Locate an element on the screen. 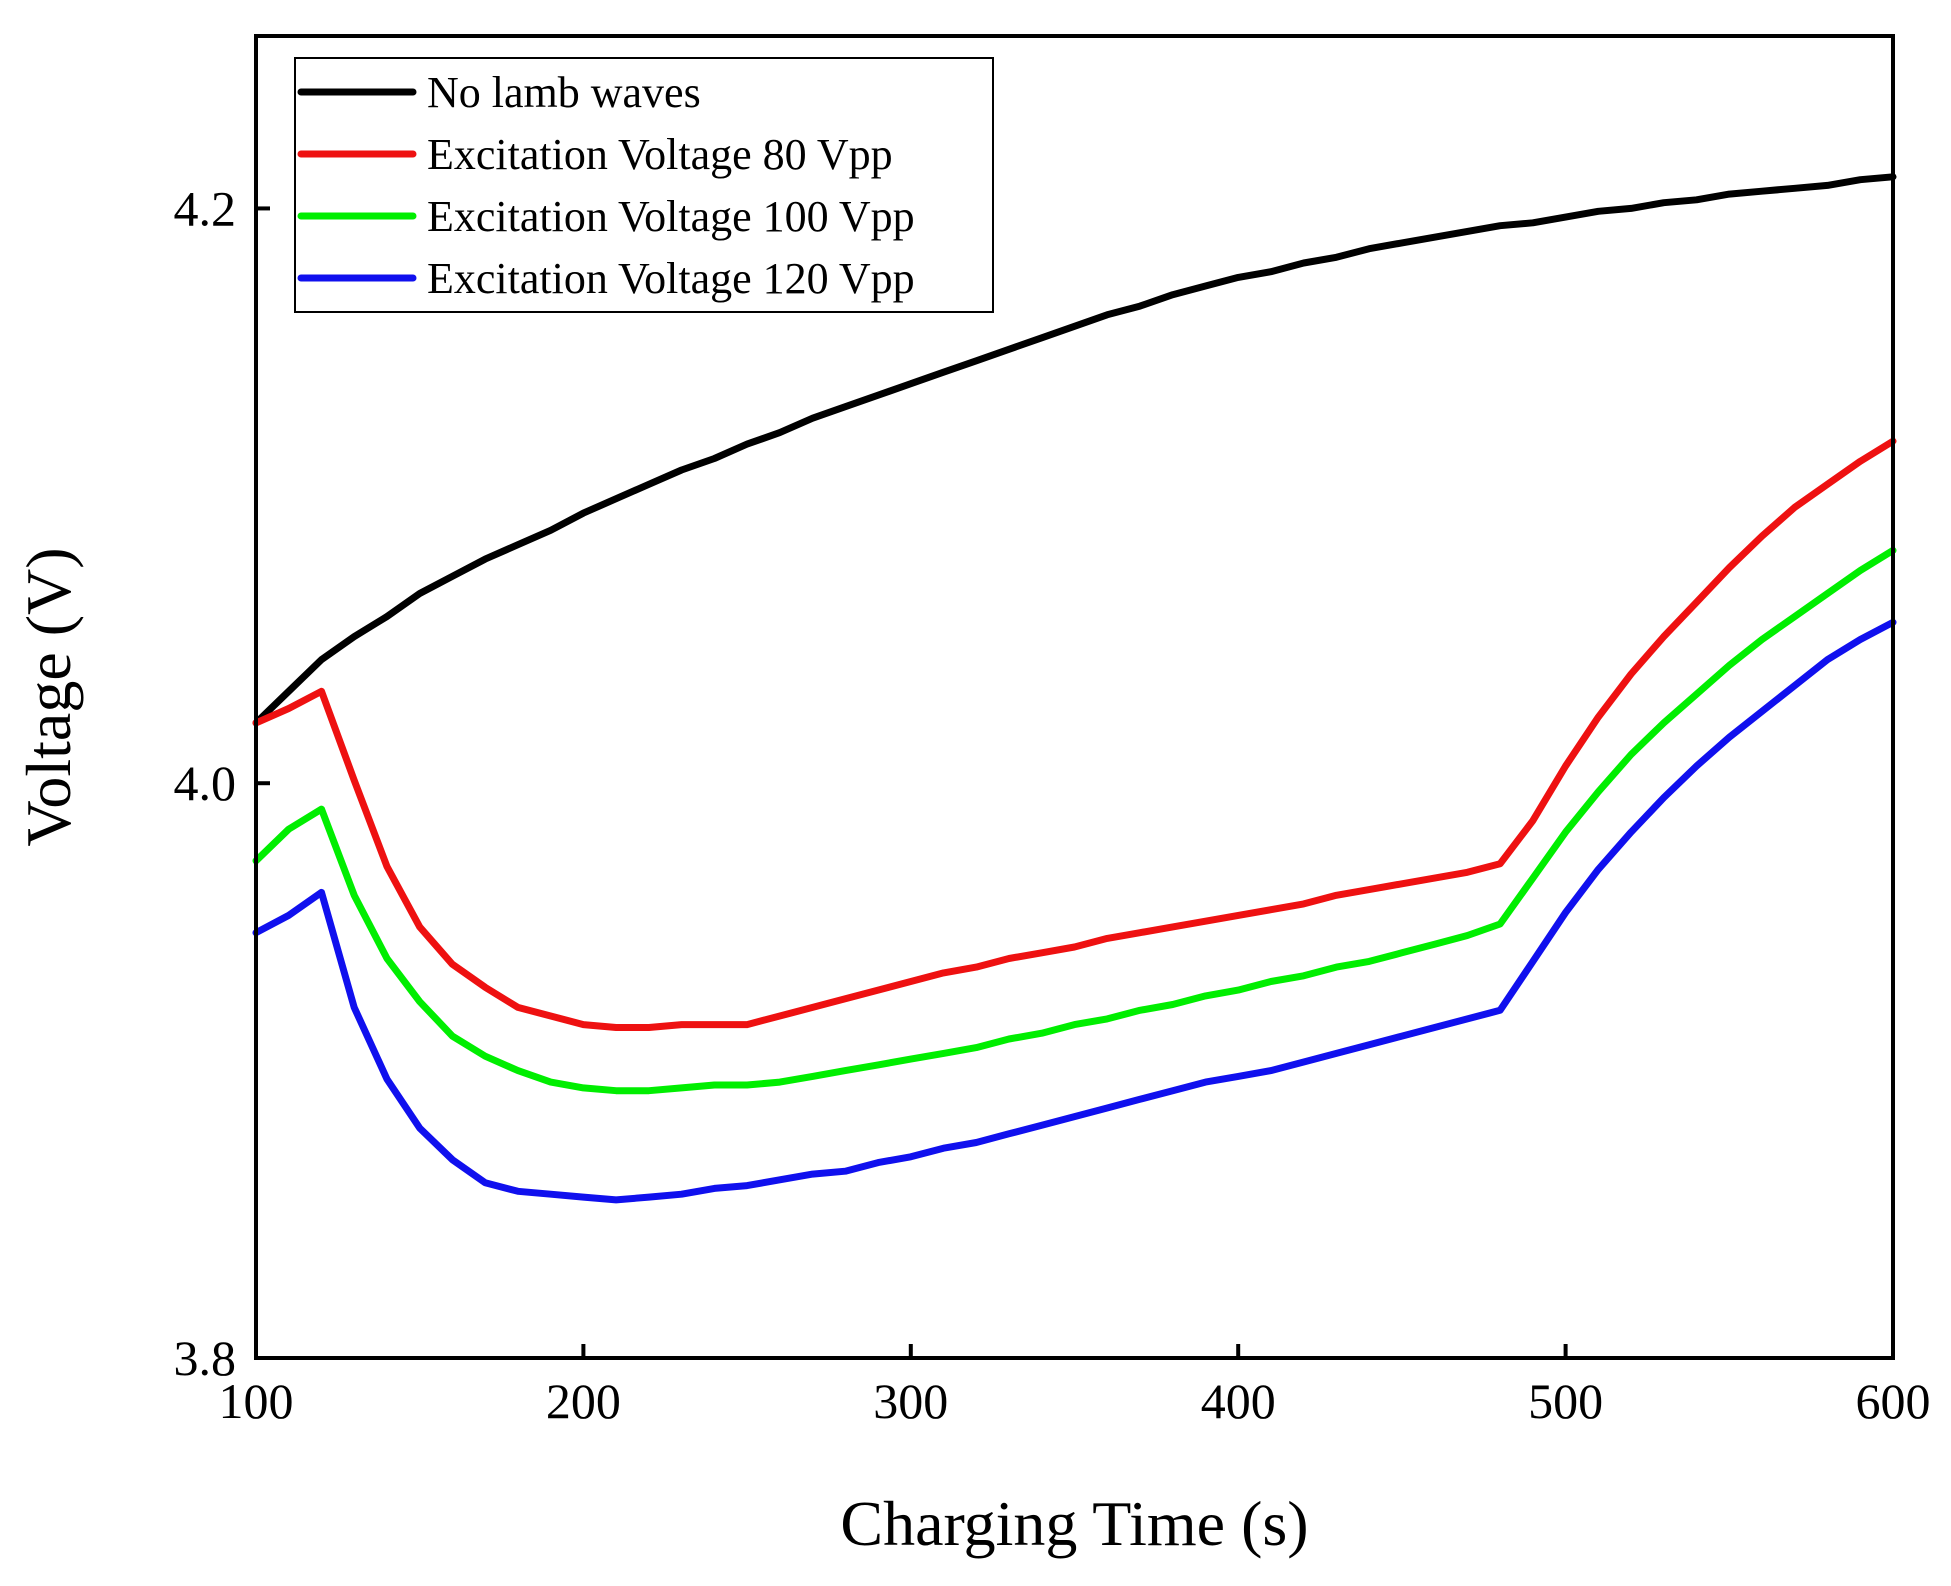 The height and width of the screenshot is (1586, 1951). x-tick-label: 300 is located at coordinates (910, 1401).